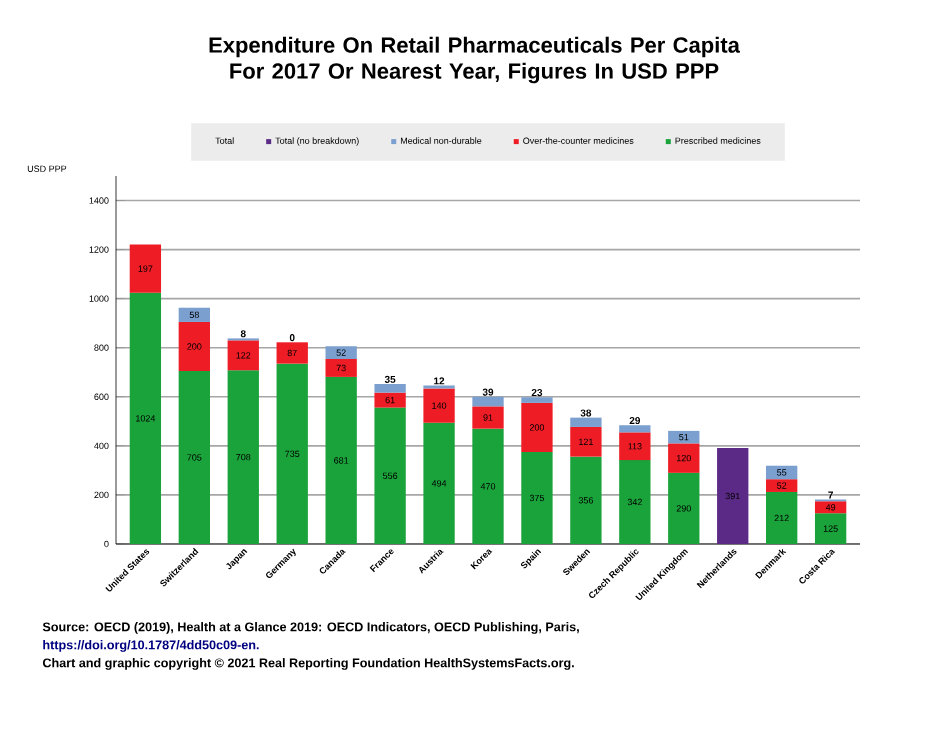 This screenshot has height=732, width=948. What do you see at coordinates (475, 60) in the screenshot?
I see `chart-title: Expenditure On Retail Pharmaceuticals Per Capita For 2017 Or Nearest Year, Figures In USD PPP` at bounding box center [475, 60].